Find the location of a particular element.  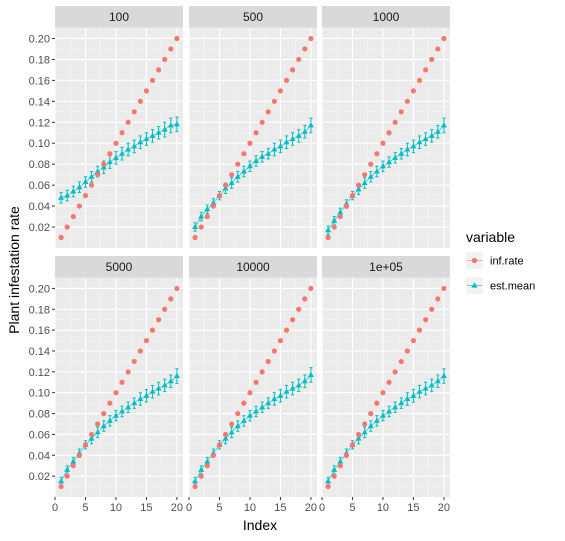

legend-label-inf-rate: inf.rate is located at coordinates (507, 262).